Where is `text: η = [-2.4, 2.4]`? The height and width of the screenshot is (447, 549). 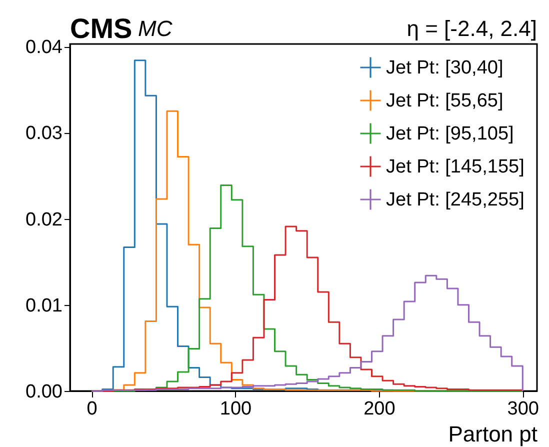 text: η = [-2.4, 2.4] is located at coordinates (471, 28).